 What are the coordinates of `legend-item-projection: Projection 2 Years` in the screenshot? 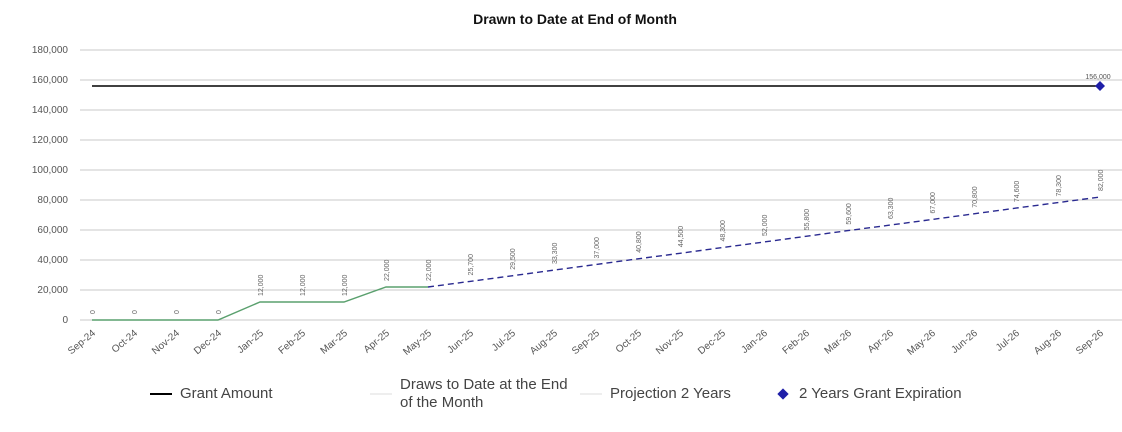 It's located at (677, 394).